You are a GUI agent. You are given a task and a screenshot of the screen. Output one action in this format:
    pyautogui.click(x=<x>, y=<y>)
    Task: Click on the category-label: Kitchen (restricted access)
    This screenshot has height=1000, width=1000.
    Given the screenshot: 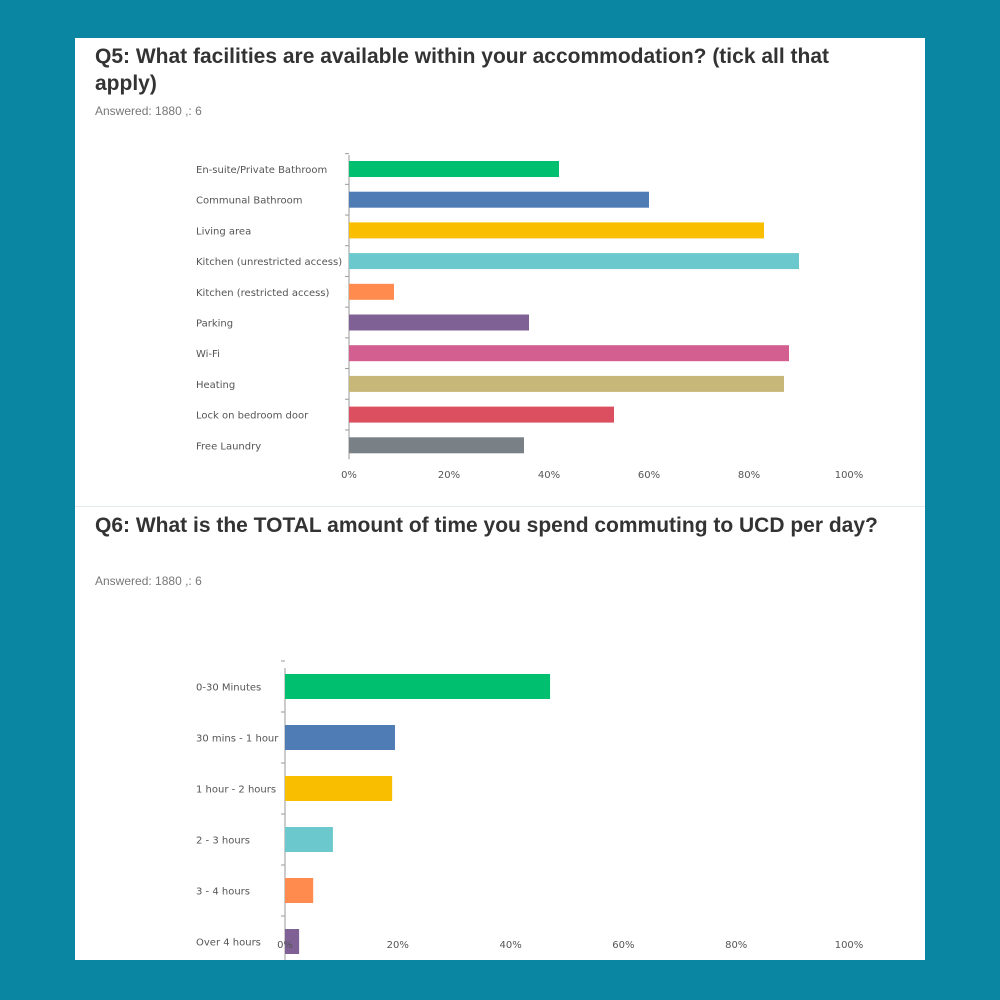 What is the action you would take?
    pyautogui.click(x=263, y=293)
    